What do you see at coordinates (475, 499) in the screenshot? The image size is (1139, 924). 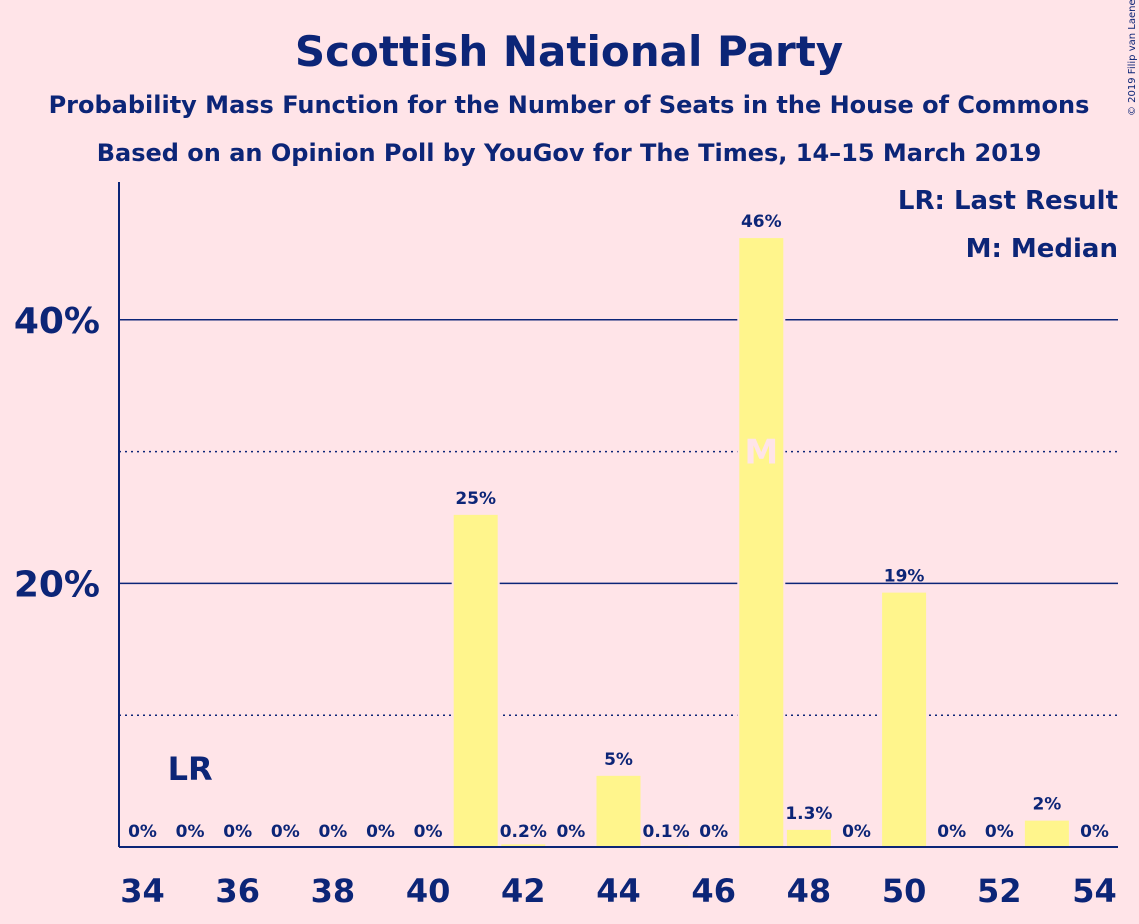 I see `bar-value-label: 25%` at bounding box center [475, 499].